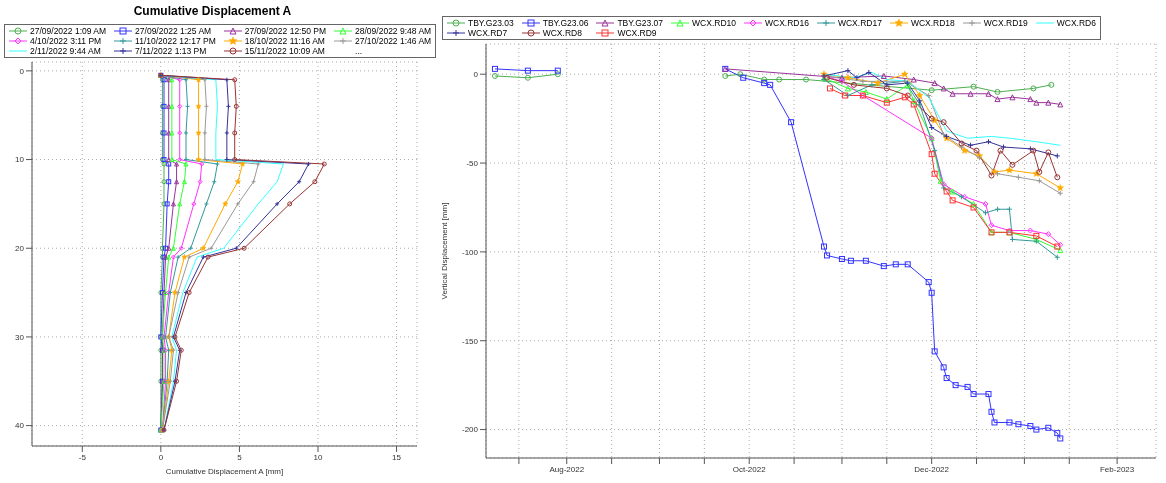 The image size is (1166, 483). What do you see at coordinates (488, 33) in the screenshot?
I see `legend-label: WCX.RD7` at bounding box center [488, 33].